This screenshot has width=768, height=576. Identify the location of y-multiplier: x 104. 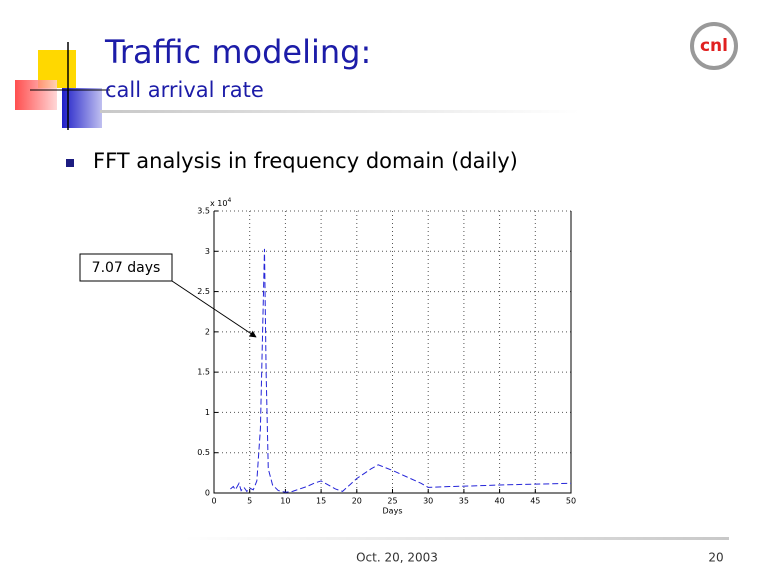
(220, 202).